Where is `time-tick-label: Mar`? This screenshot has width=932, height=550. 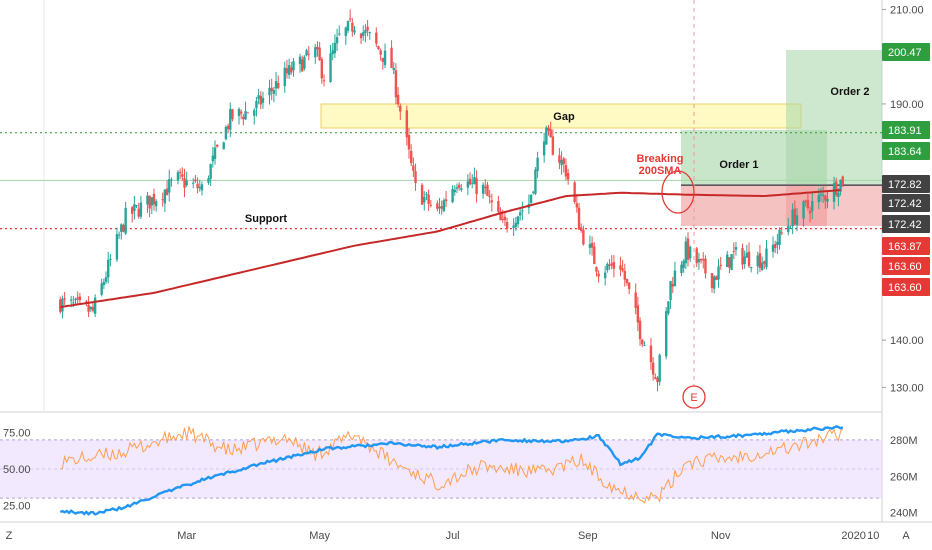 time-tick-label: Mar is located at coordinates (186, 536).